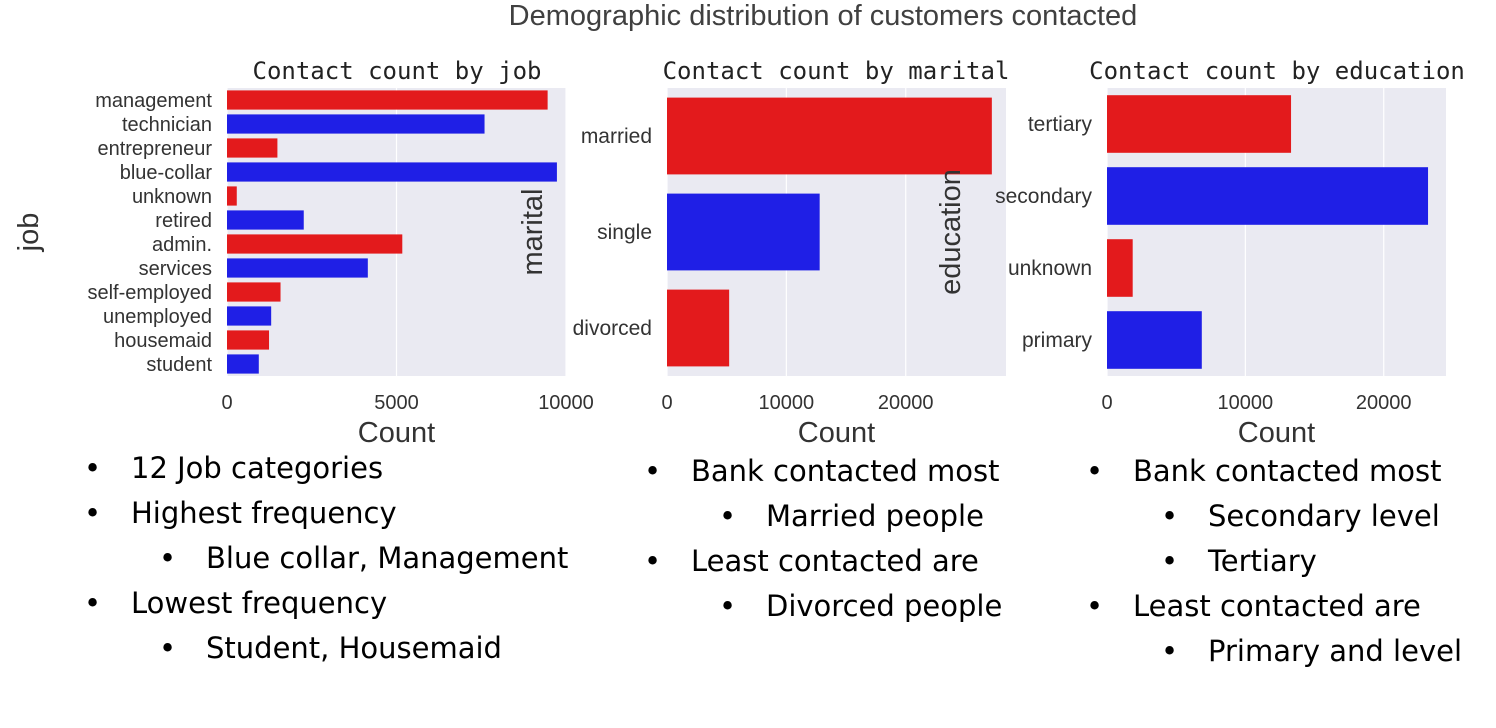  Describe the element at coordinates (1043, 196) in the screenshot. I see `education-category-label: secondary` at that location.